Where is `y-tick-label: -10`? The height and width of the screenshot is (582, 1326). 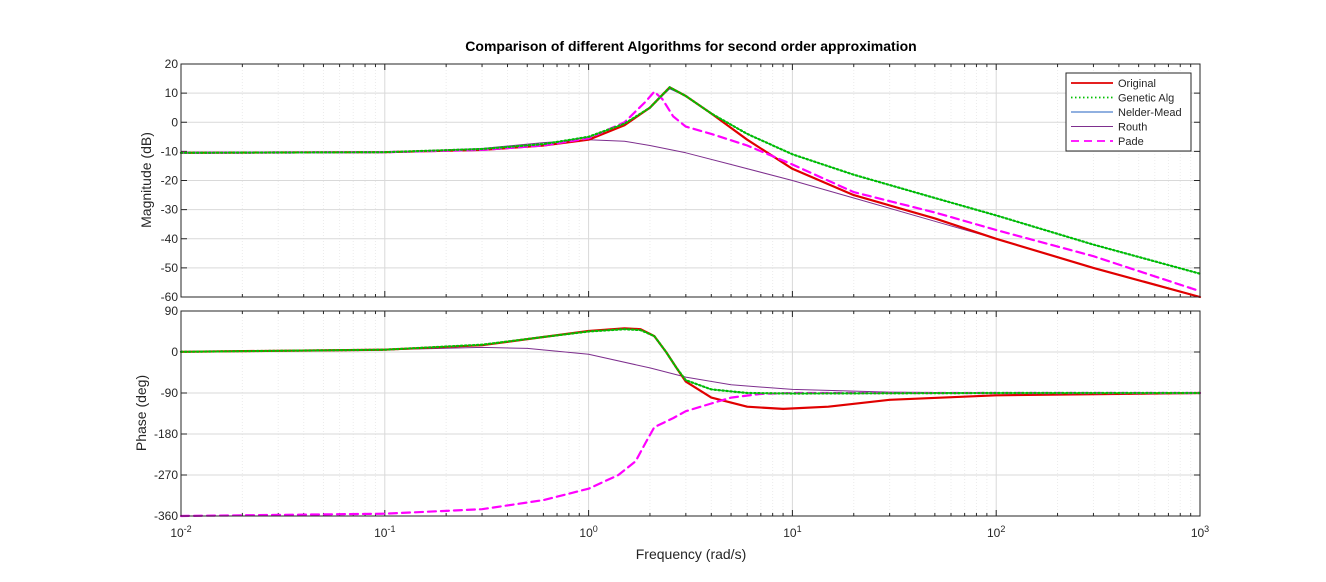
y-tick-label: -10 is located at coordinates (170, 151).